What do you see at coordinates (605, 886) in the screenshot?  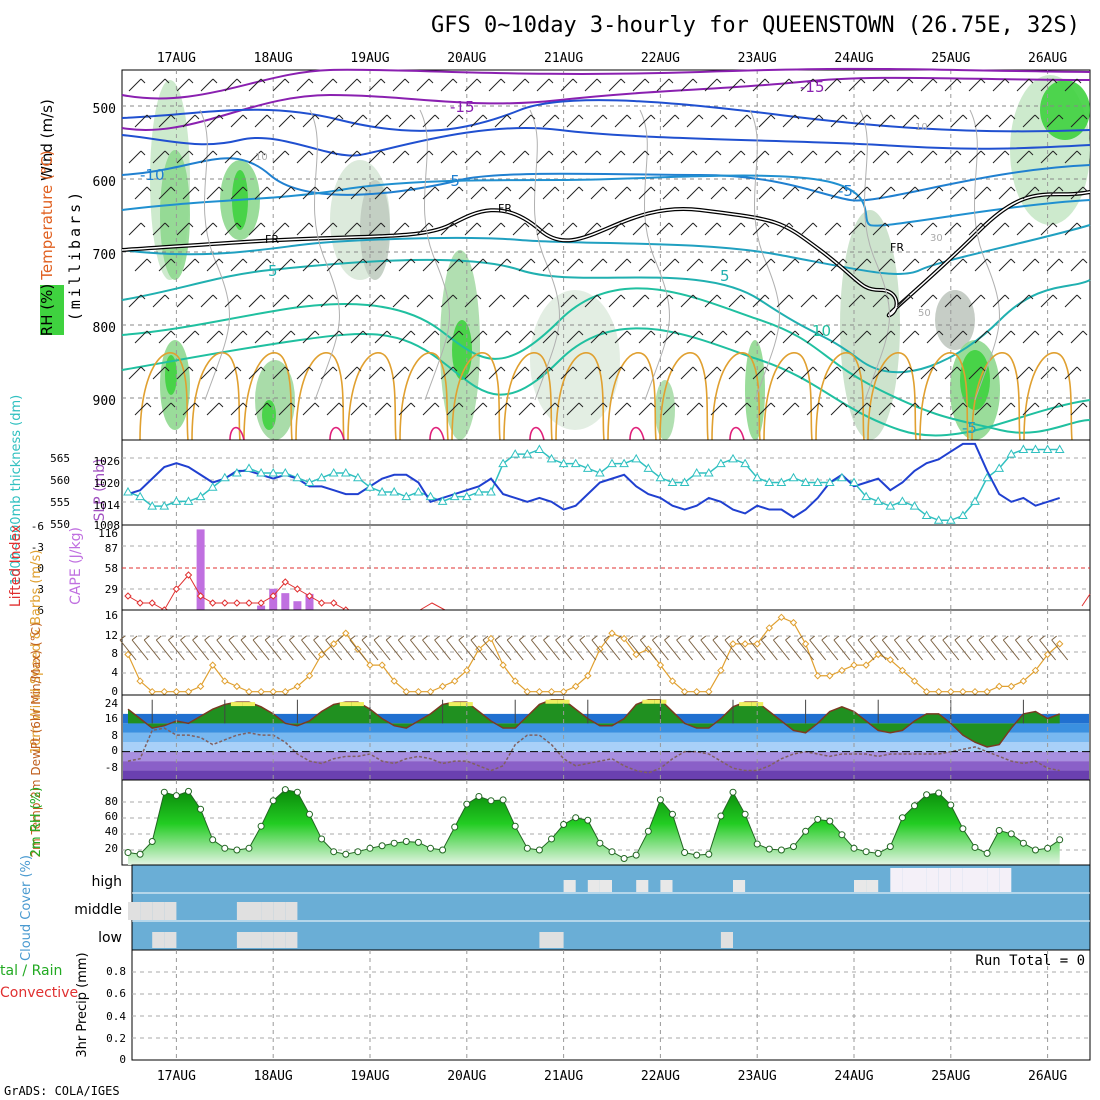 I see `cloud-high-cell` at bounding box center [605, 886].